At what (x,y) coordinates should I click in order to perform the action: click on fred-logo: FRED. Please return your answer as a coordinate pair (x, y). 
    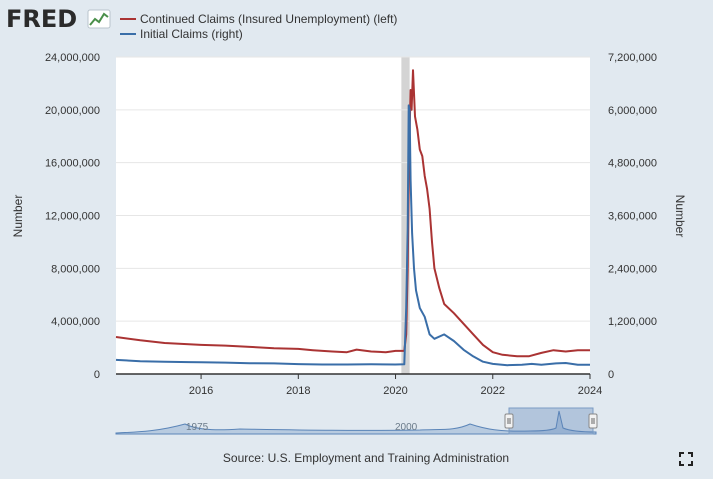
    Looking at the image, I should click on (58, 19).